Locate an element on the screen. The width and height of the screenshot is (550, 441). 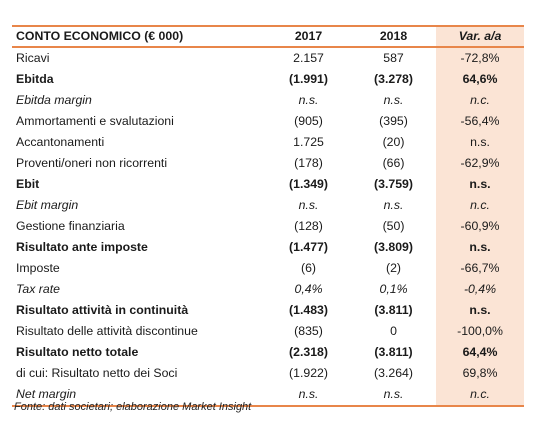
header-2017: 2017 is located at coordinates (308, 36).